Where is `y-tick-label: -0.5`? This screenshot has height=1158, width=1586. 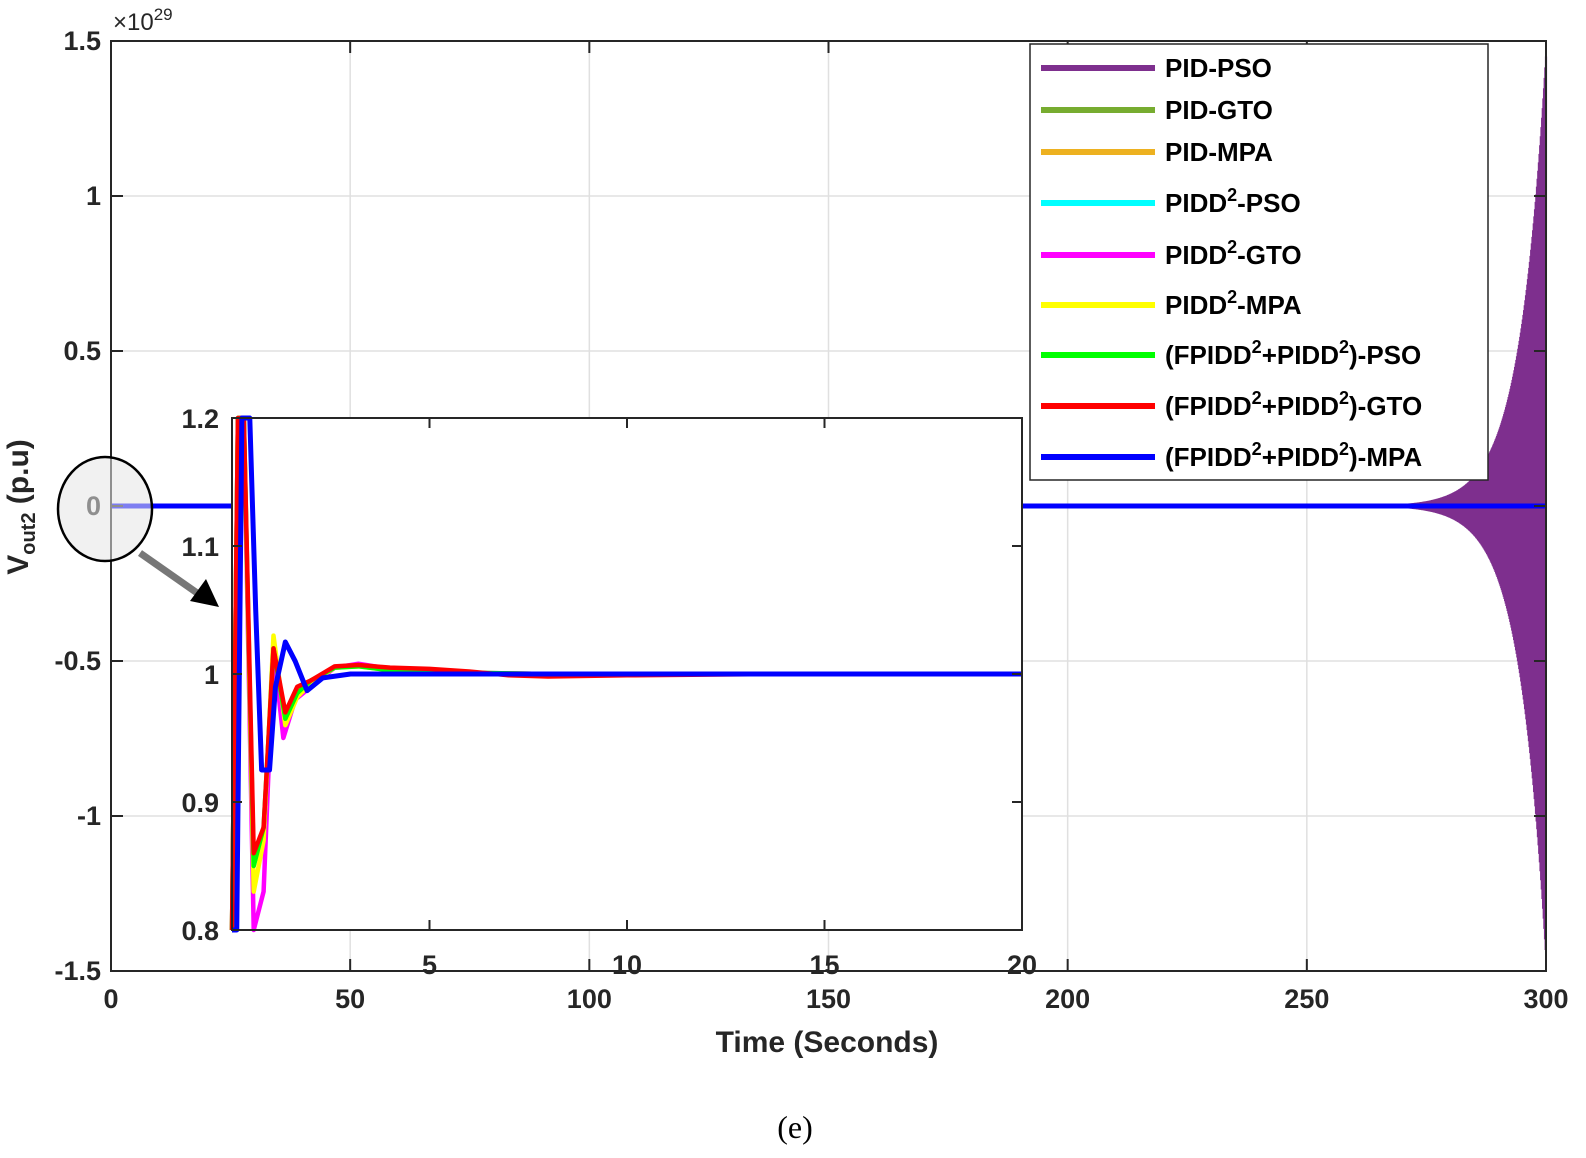 y-tick-label: -0.5 is located at coordinates (77, 661).